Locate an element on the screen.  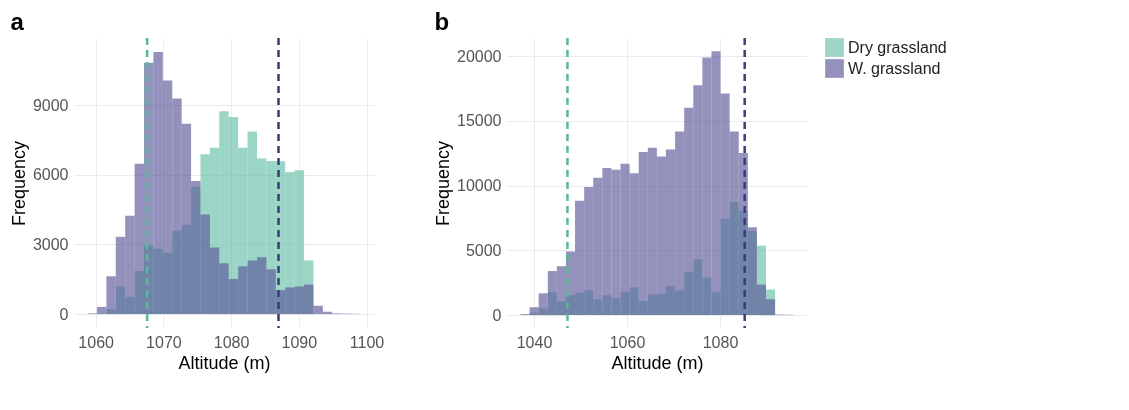
y-tick-label: 10000 is located at coordinates (479, 186).